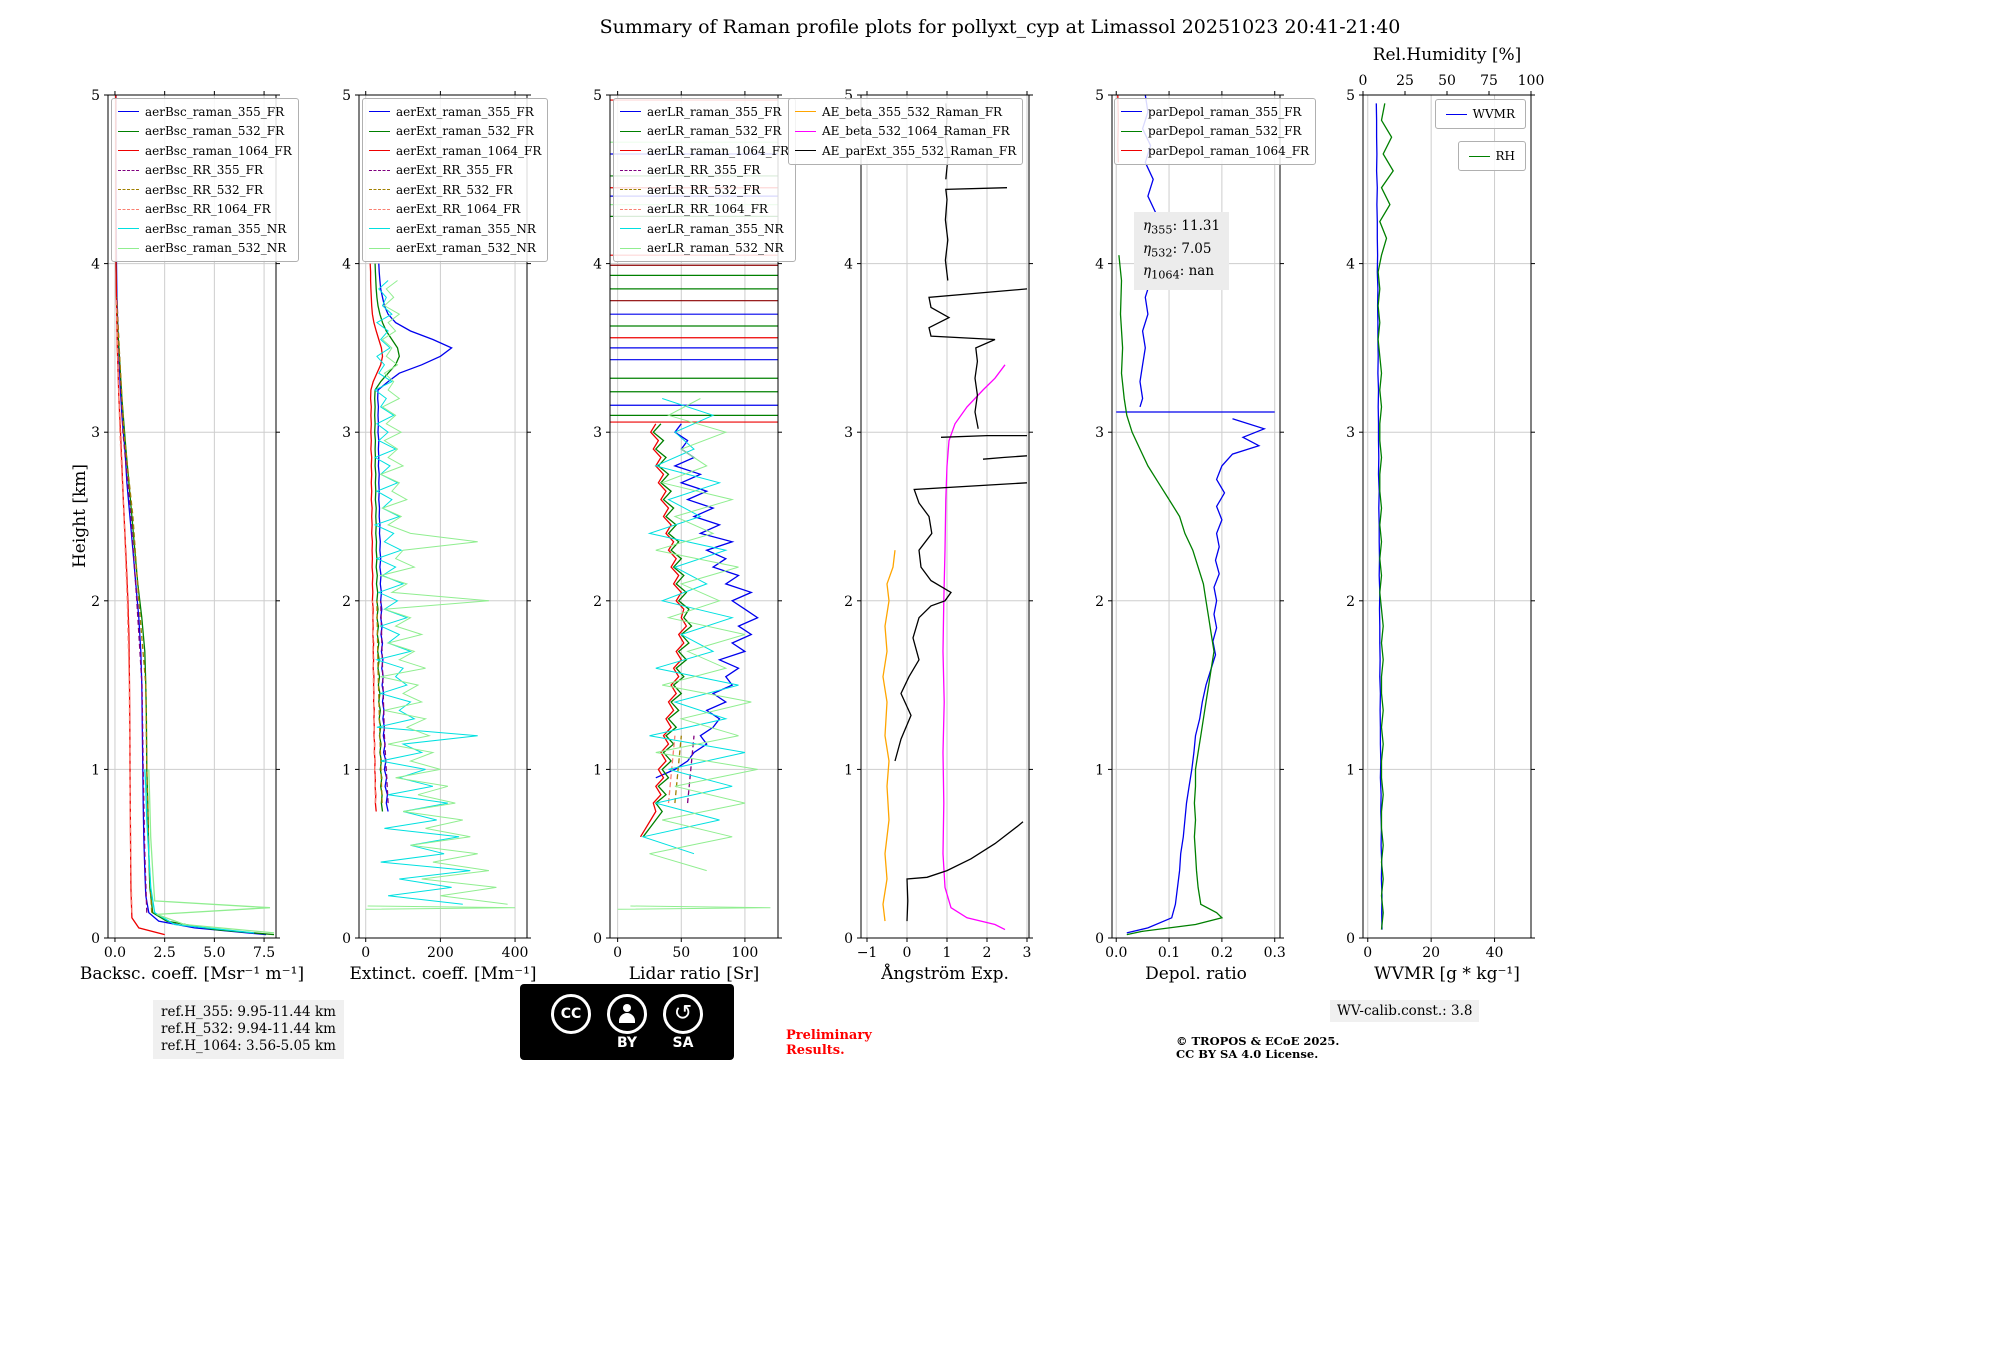  What do you see at coordinates (1447, 974) in the screenshot?
I see `x-axis-label: WVMR [g * kg⁻¹]` at bounding box center [1447, 974].